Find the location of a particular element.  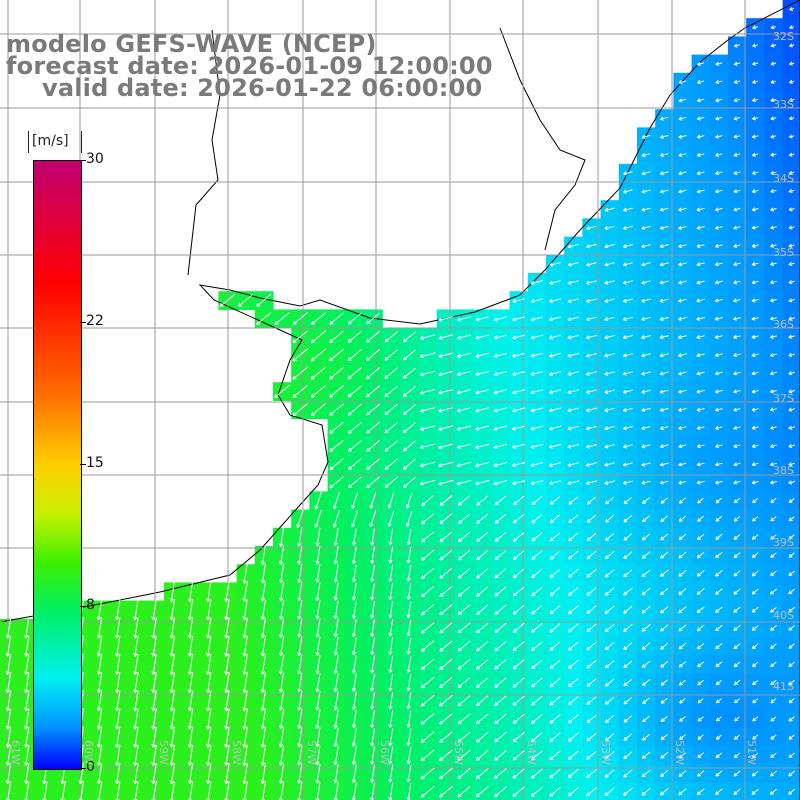

longitude-label: 53W is located at coordinates (605, 752).